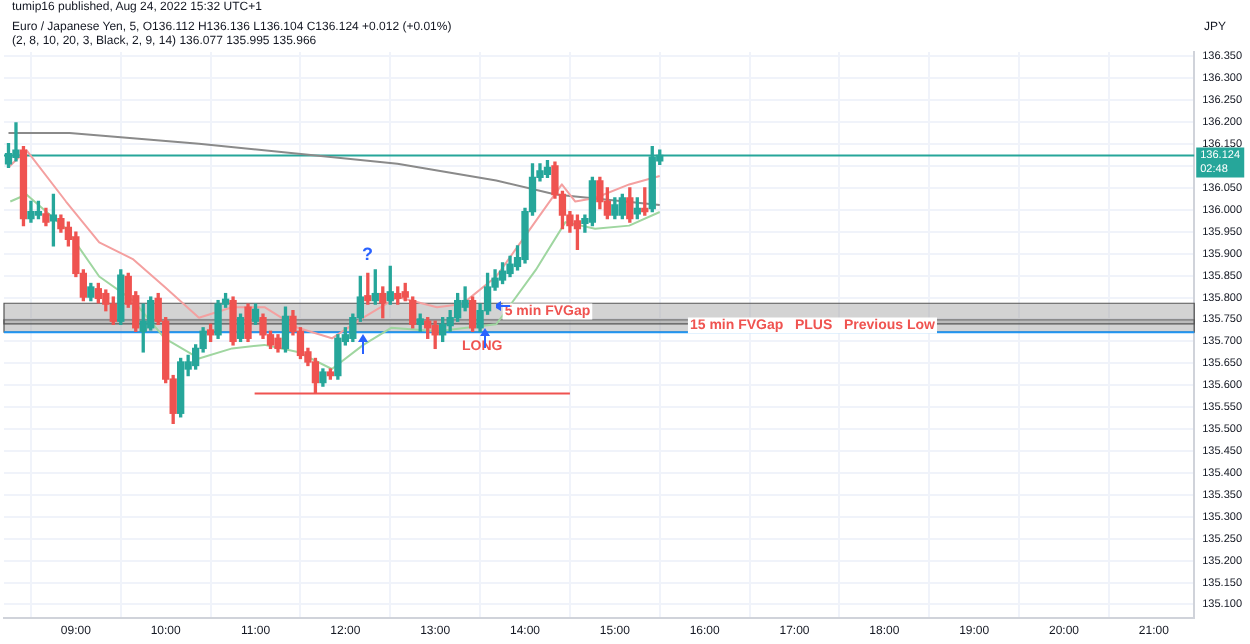 The image size is (1250, 644). What do you see at coordinates (367, 254) in the screenshot?
I see `annotation: ?` at bounding box center [367, 254].